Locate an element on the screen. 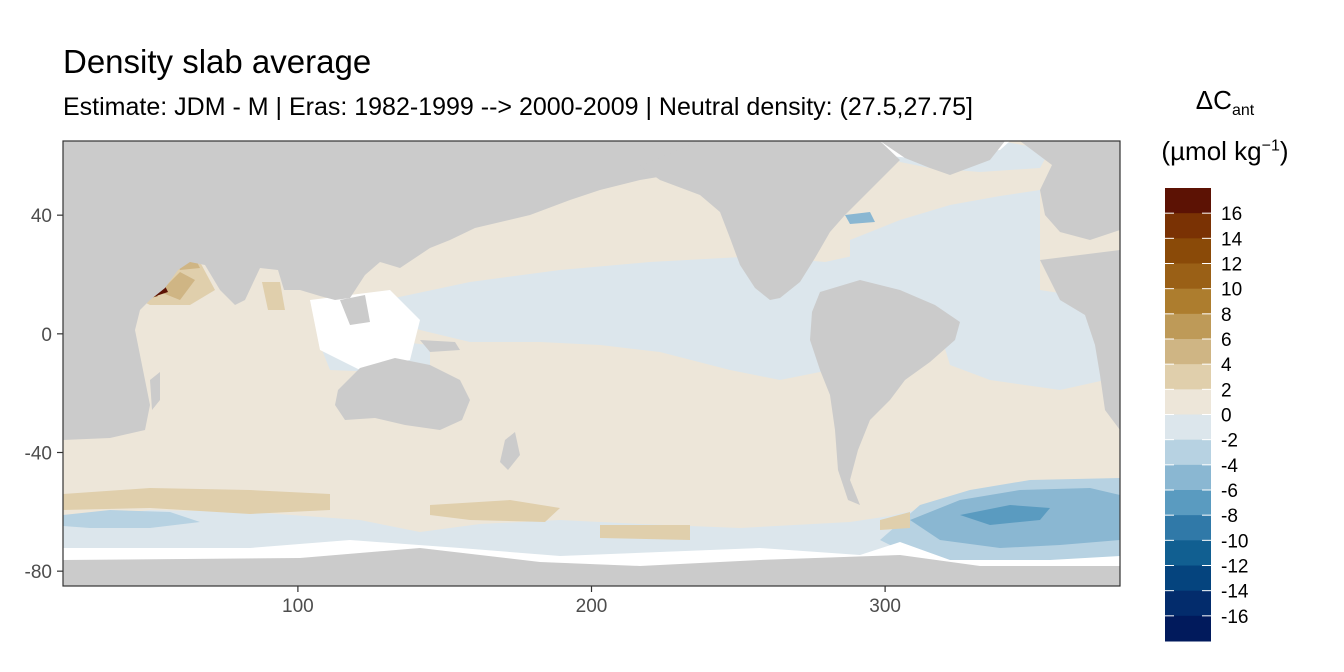 The width and height of the screenshot is (1344, 672). ocean-negative-8-zone is located at coordinates (1005, 515).